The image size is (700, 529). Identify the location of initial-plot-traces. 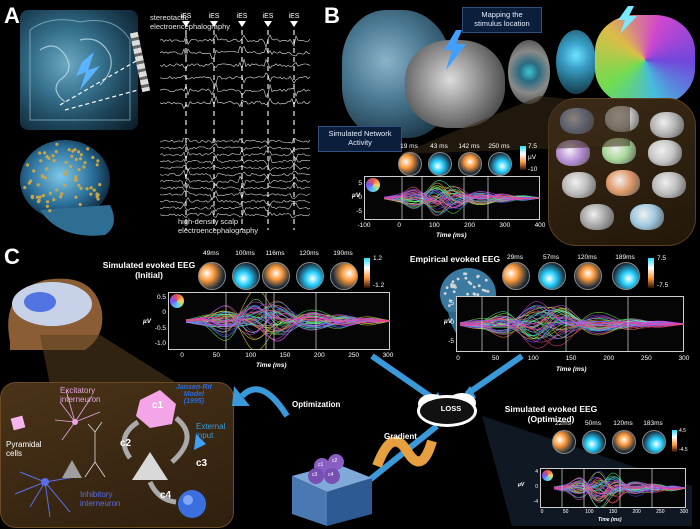
(287, 321).